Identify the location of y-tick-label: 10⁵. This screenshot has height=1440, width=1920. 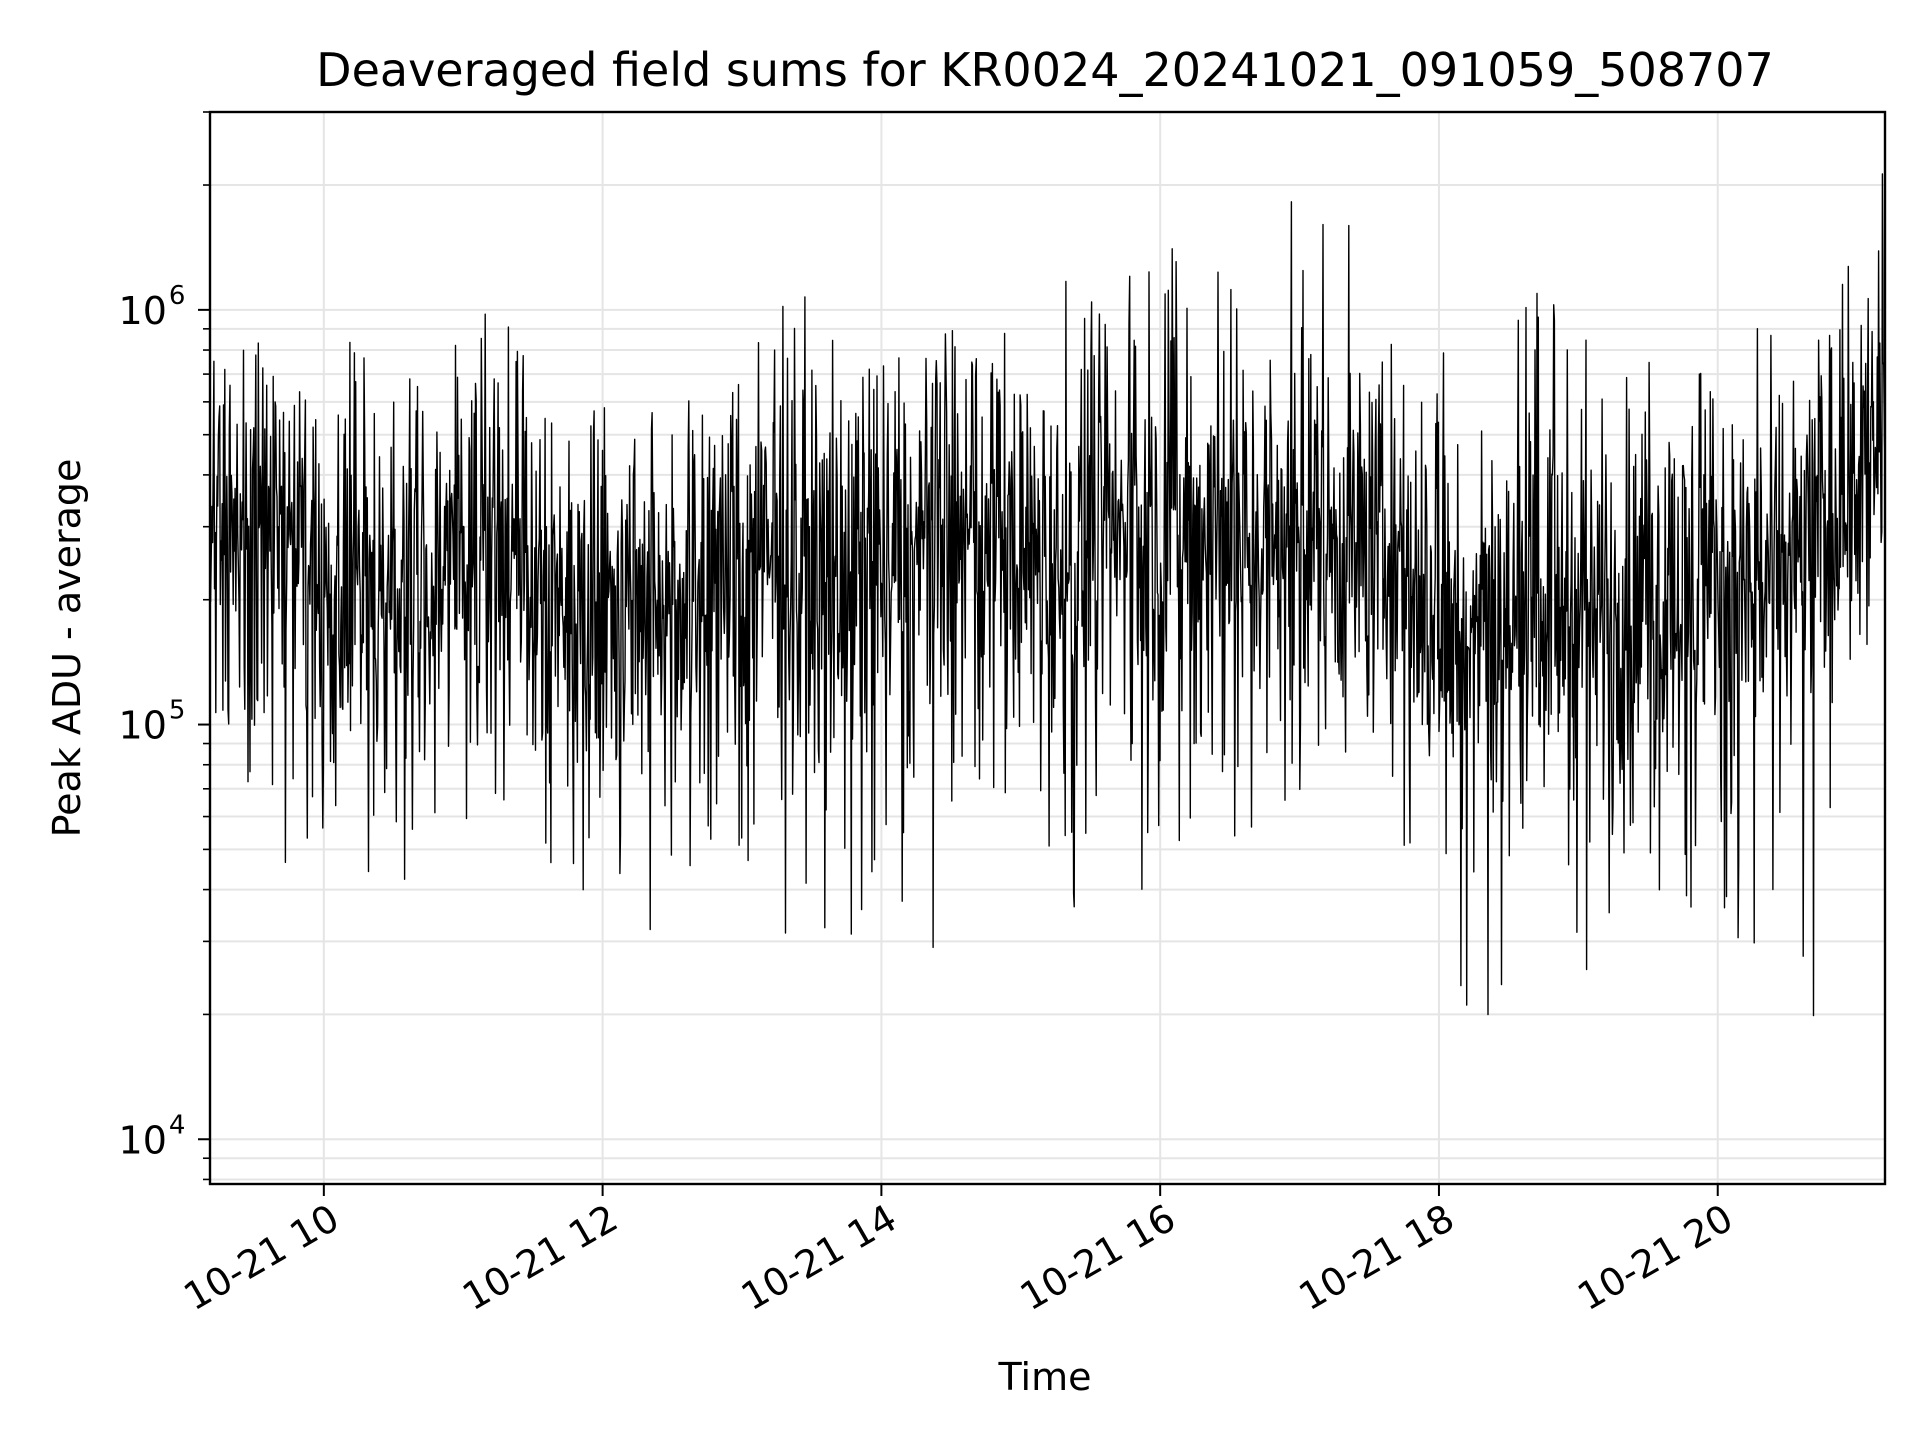
(152, 722).